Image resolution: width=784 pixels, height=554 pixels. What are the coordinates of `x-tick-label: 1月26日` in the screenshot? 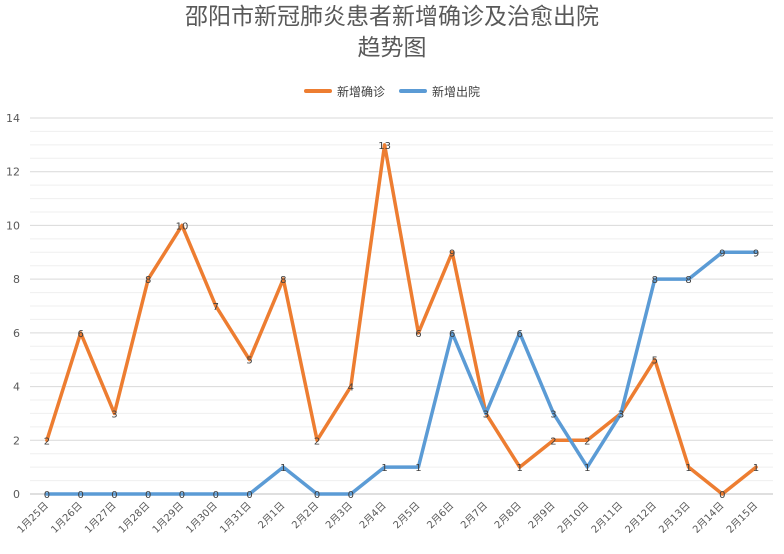 It's located at (67, 518).